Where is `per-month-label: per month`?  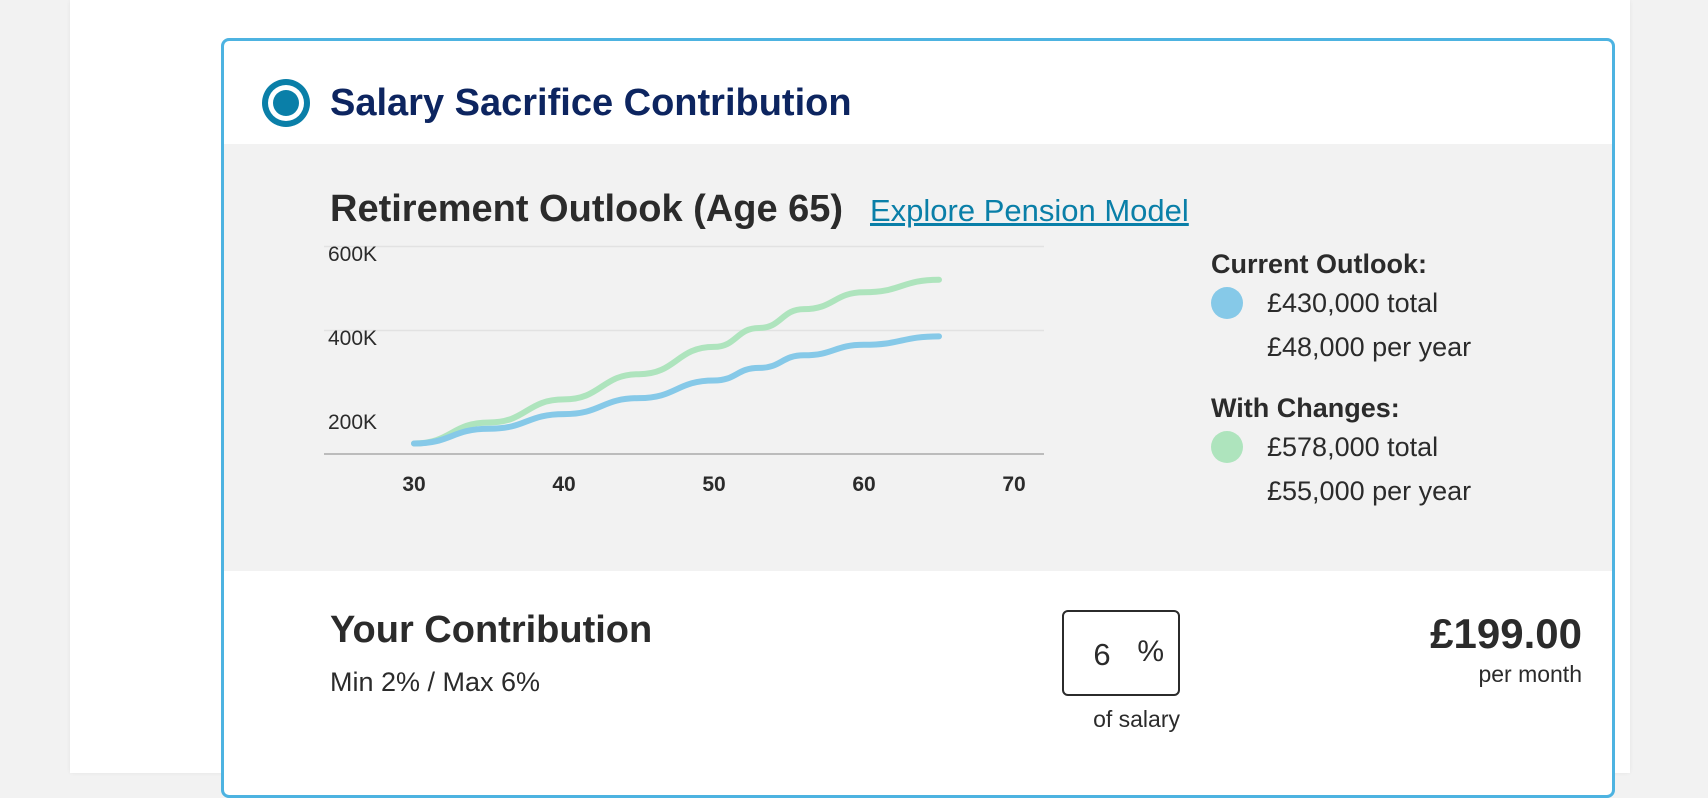 per-month-label: per month is located at coordinates (1530, 674).